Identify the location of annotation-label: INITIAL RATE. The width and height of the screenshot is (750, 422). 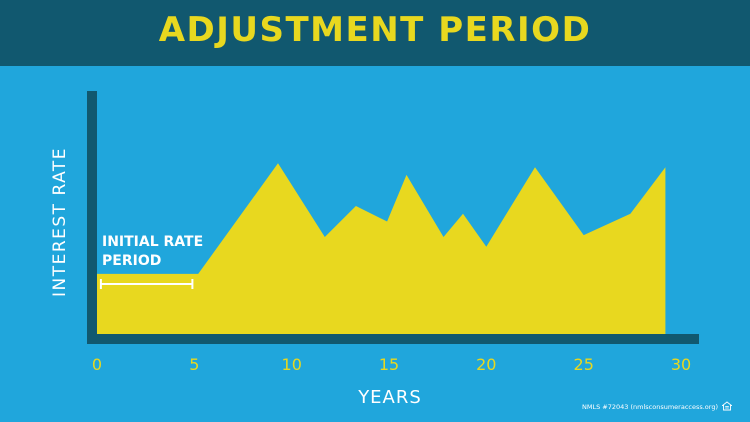
(152, 242).